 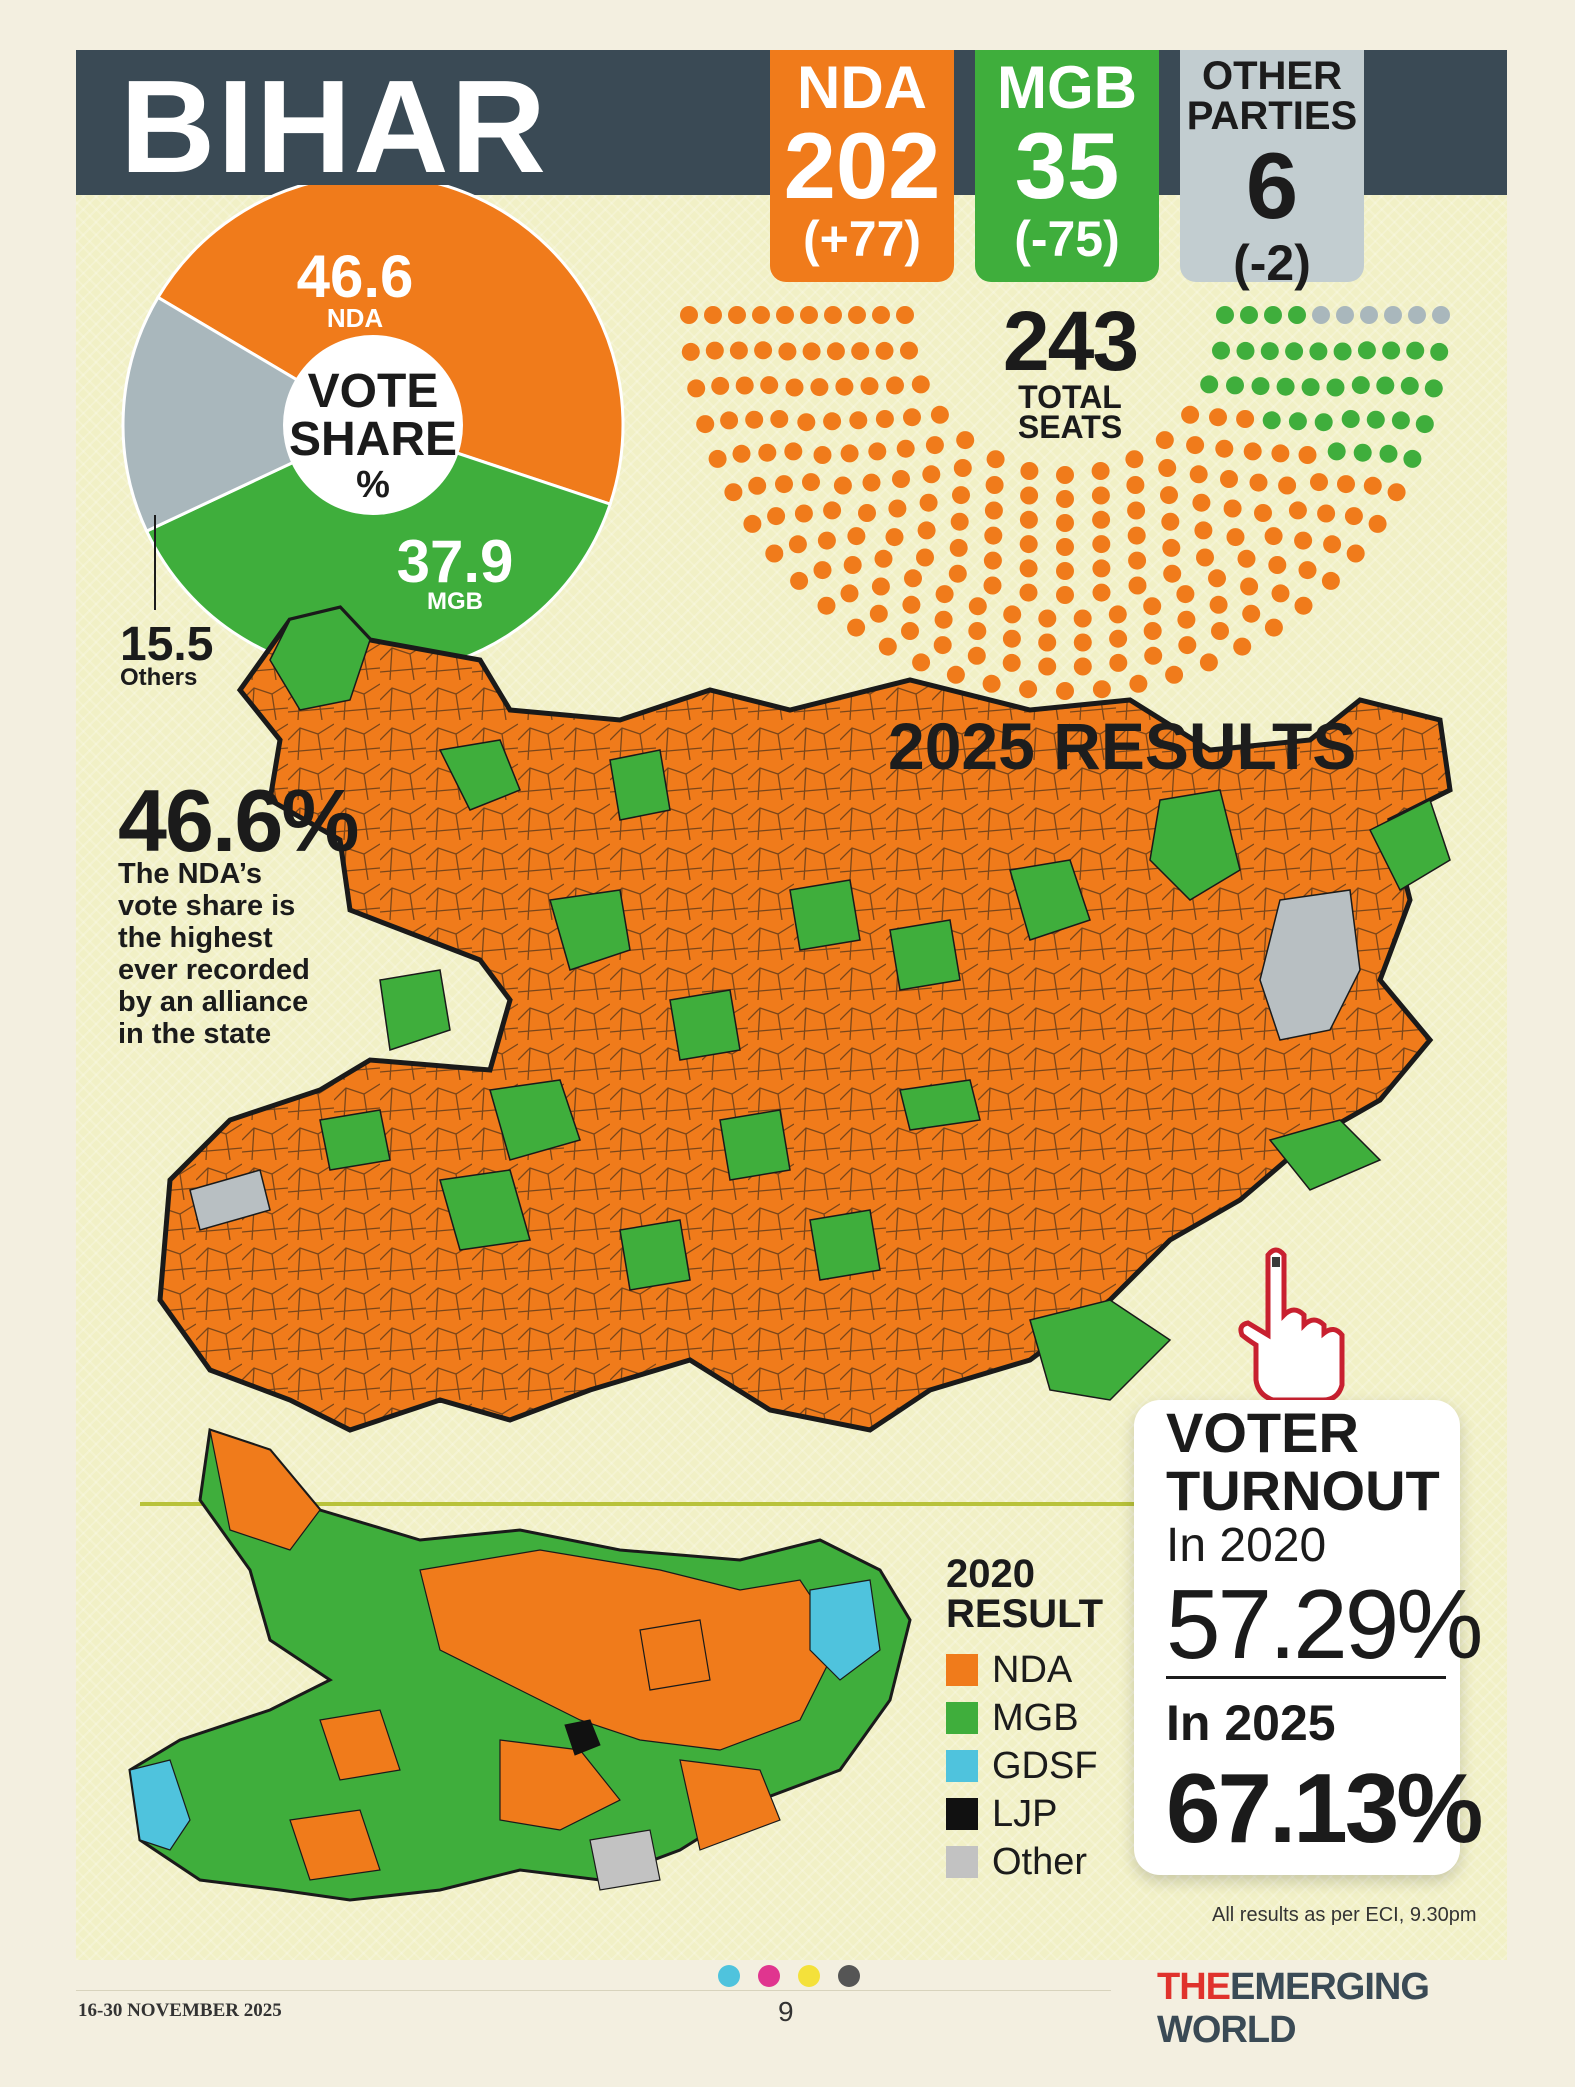 What do you see at coordinates (1070, 372) in the screenshot?
I see `total-seats: 243 TOTAL SEATS` at bounding box center [1070, 372].